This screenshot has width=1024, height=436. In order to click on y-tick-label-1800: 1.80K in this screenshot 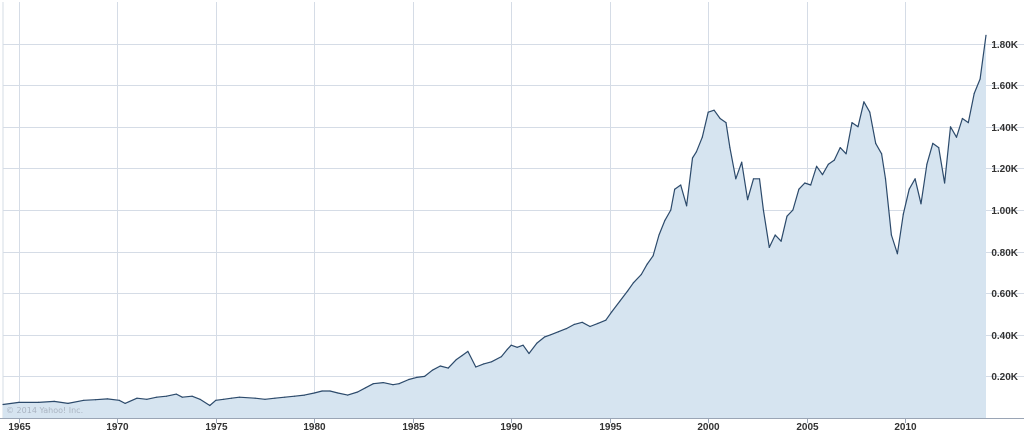, I will do `click(1004, 45)`.